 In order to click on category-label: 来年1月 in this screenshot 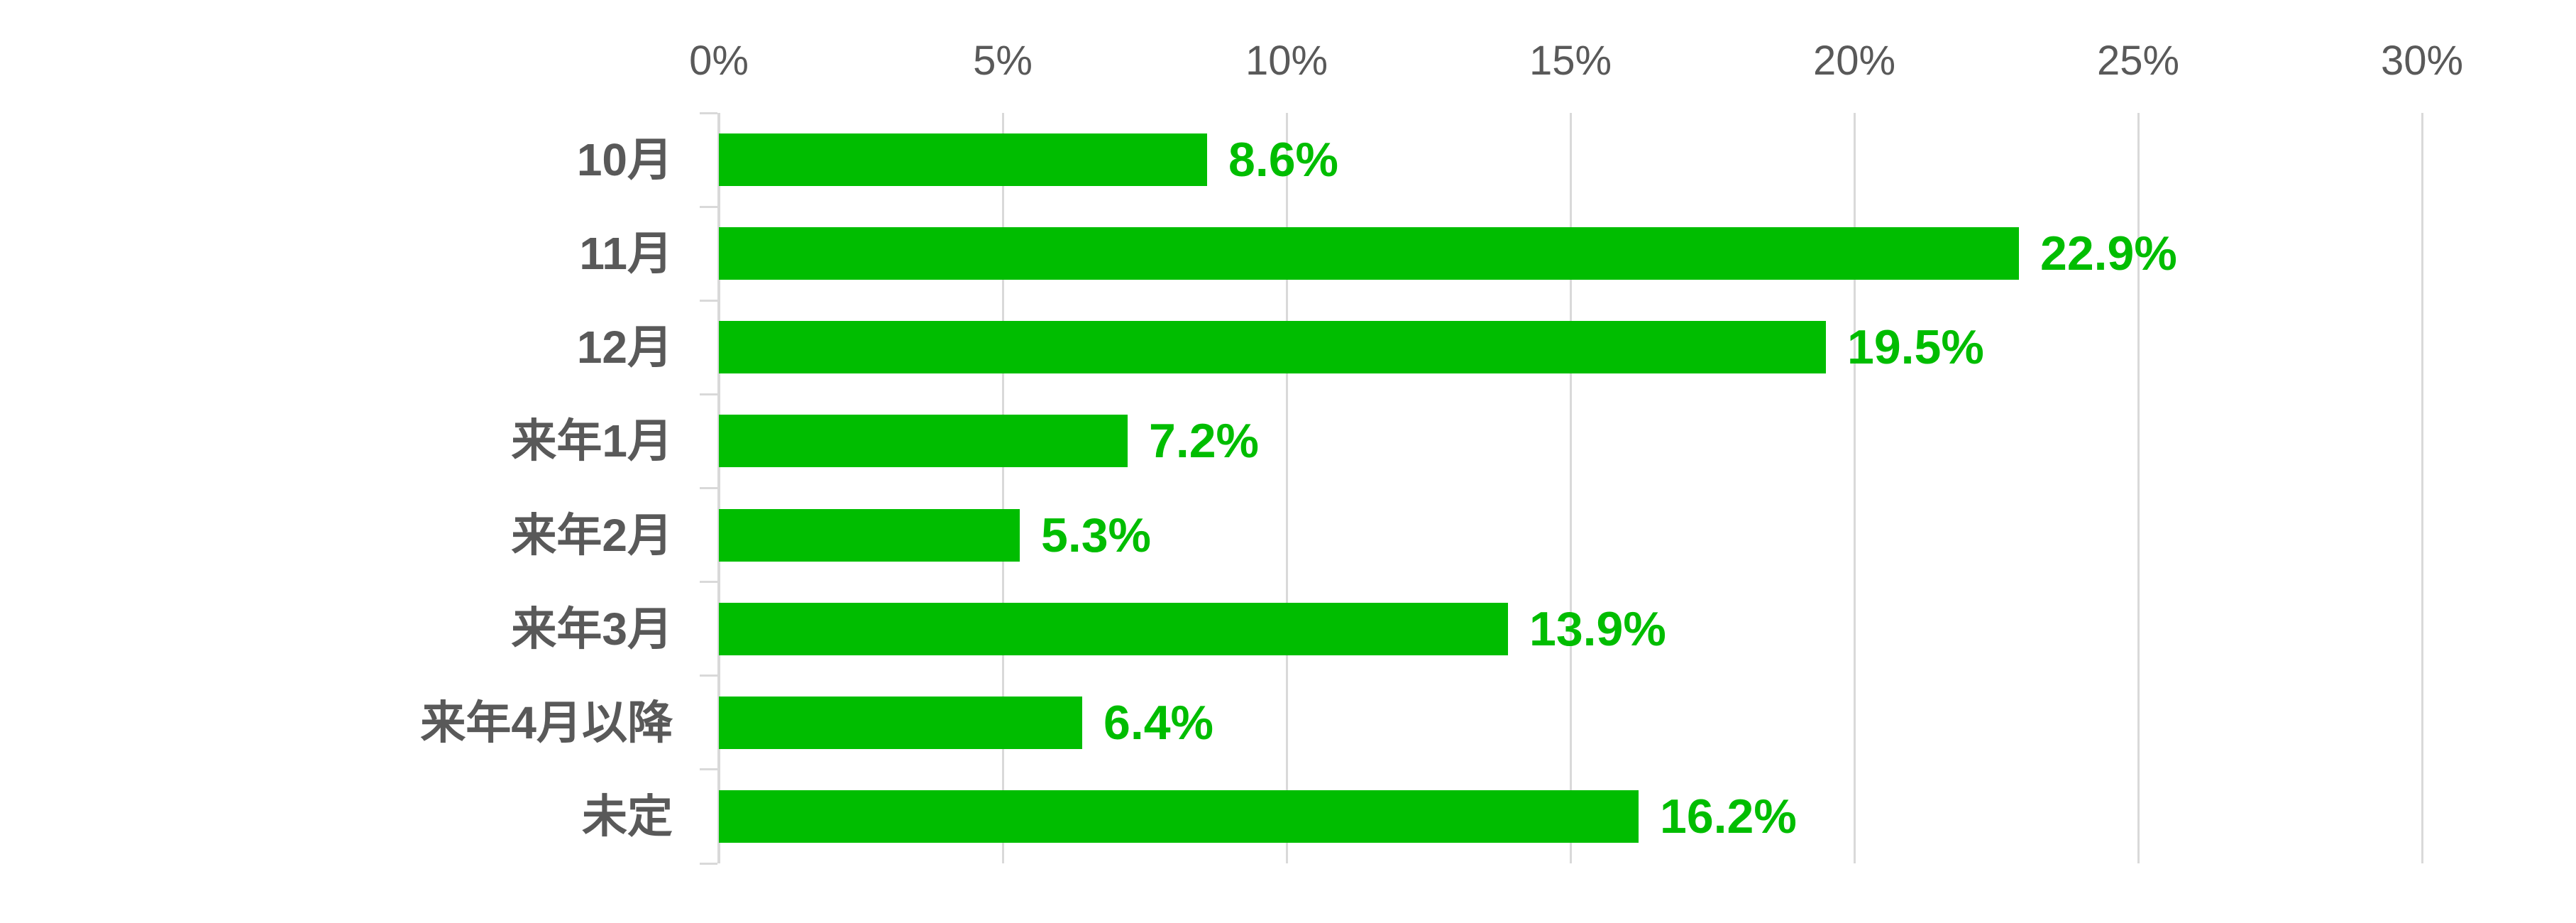, I will do `click(592, 441)`.